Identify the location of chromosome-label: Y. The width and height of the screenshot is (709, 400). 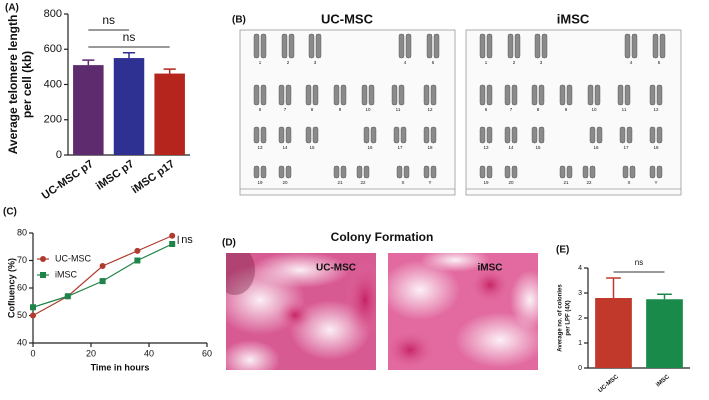
(429, 182).